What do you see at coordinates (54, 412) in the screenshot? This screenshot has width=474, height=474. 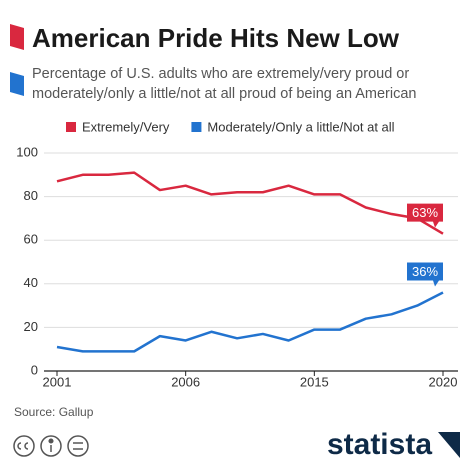 I see `source: Source: Gallup` at bounding box center [54, 412].